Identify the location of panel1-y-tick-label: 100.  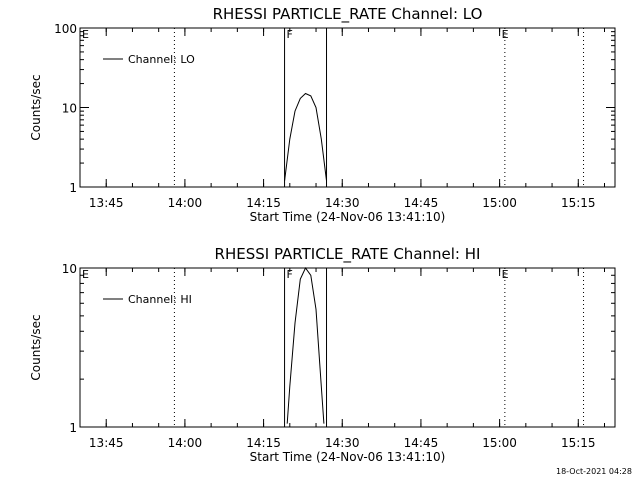
(65, 29).